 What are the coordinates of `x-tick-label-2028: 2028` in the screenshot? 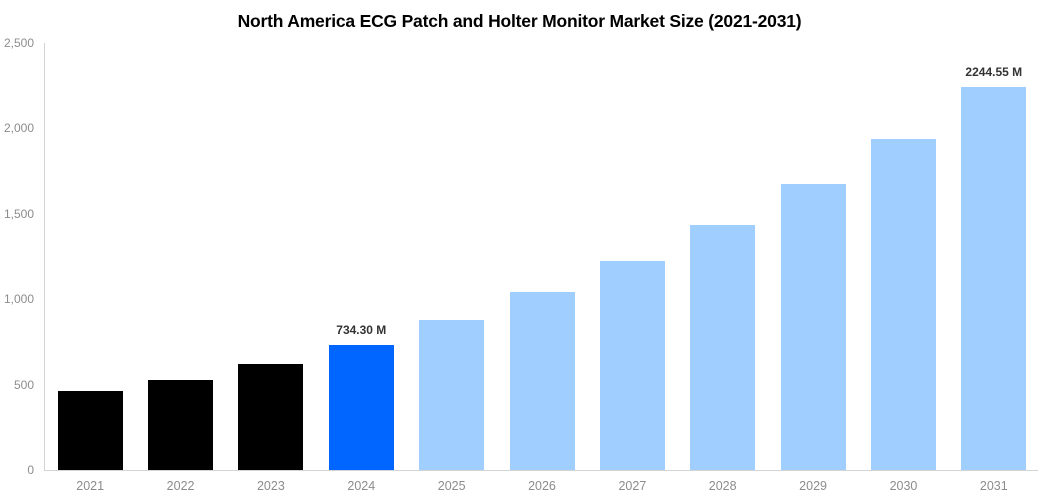 It's located at (722, 486).